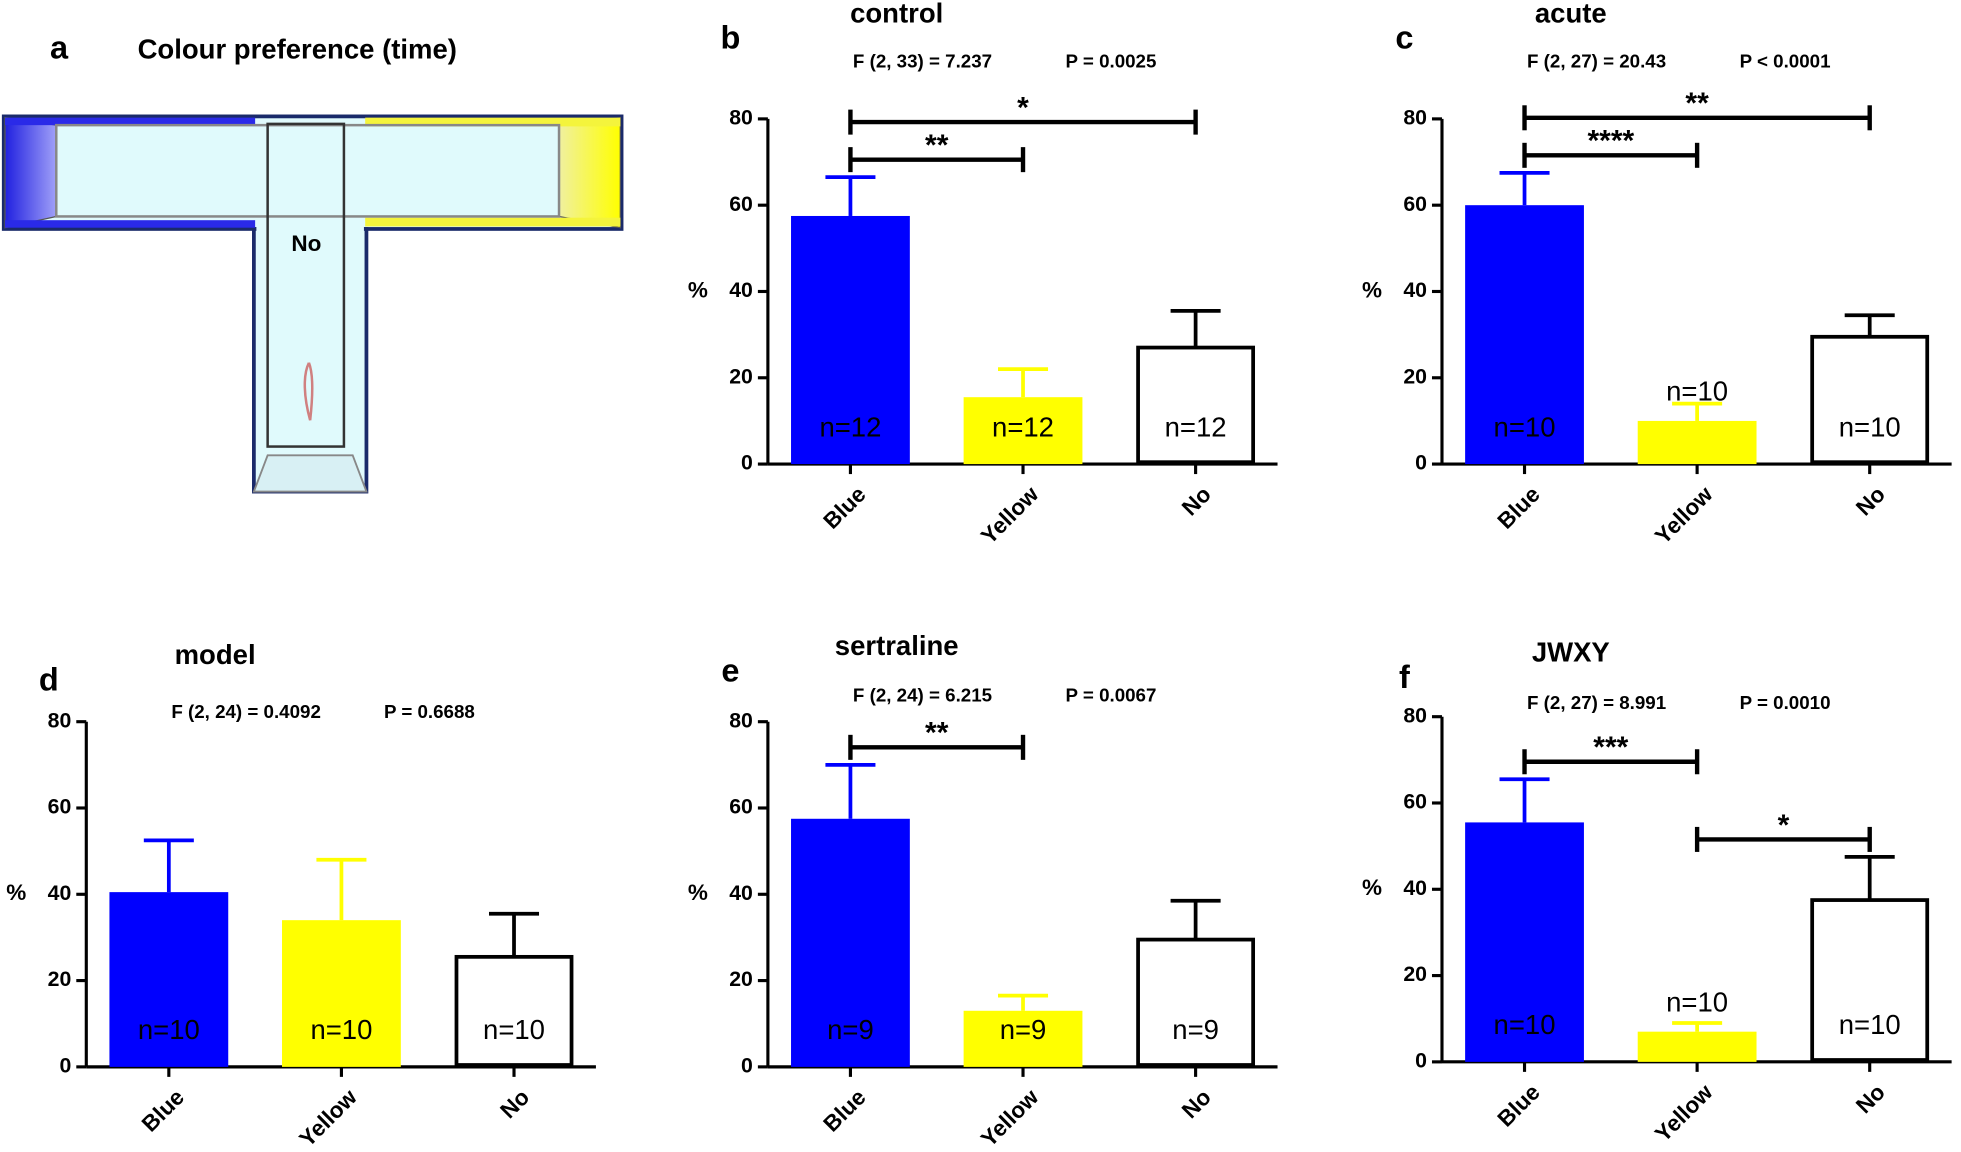 This screenshot has height=1152, width=1961. Describe the element at coordinates (1610, 747) in the screenshot. I see `significance-label: ***` at that location.